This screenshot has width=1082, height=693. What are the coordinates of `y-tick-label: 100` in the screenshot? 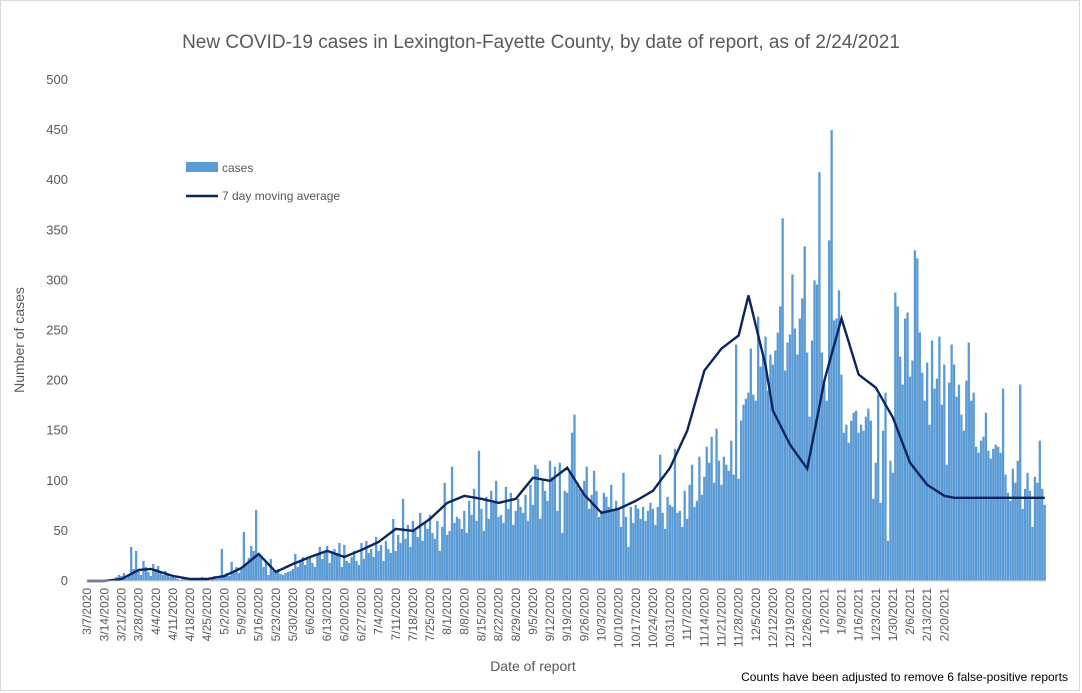 It's located at (57, 480).